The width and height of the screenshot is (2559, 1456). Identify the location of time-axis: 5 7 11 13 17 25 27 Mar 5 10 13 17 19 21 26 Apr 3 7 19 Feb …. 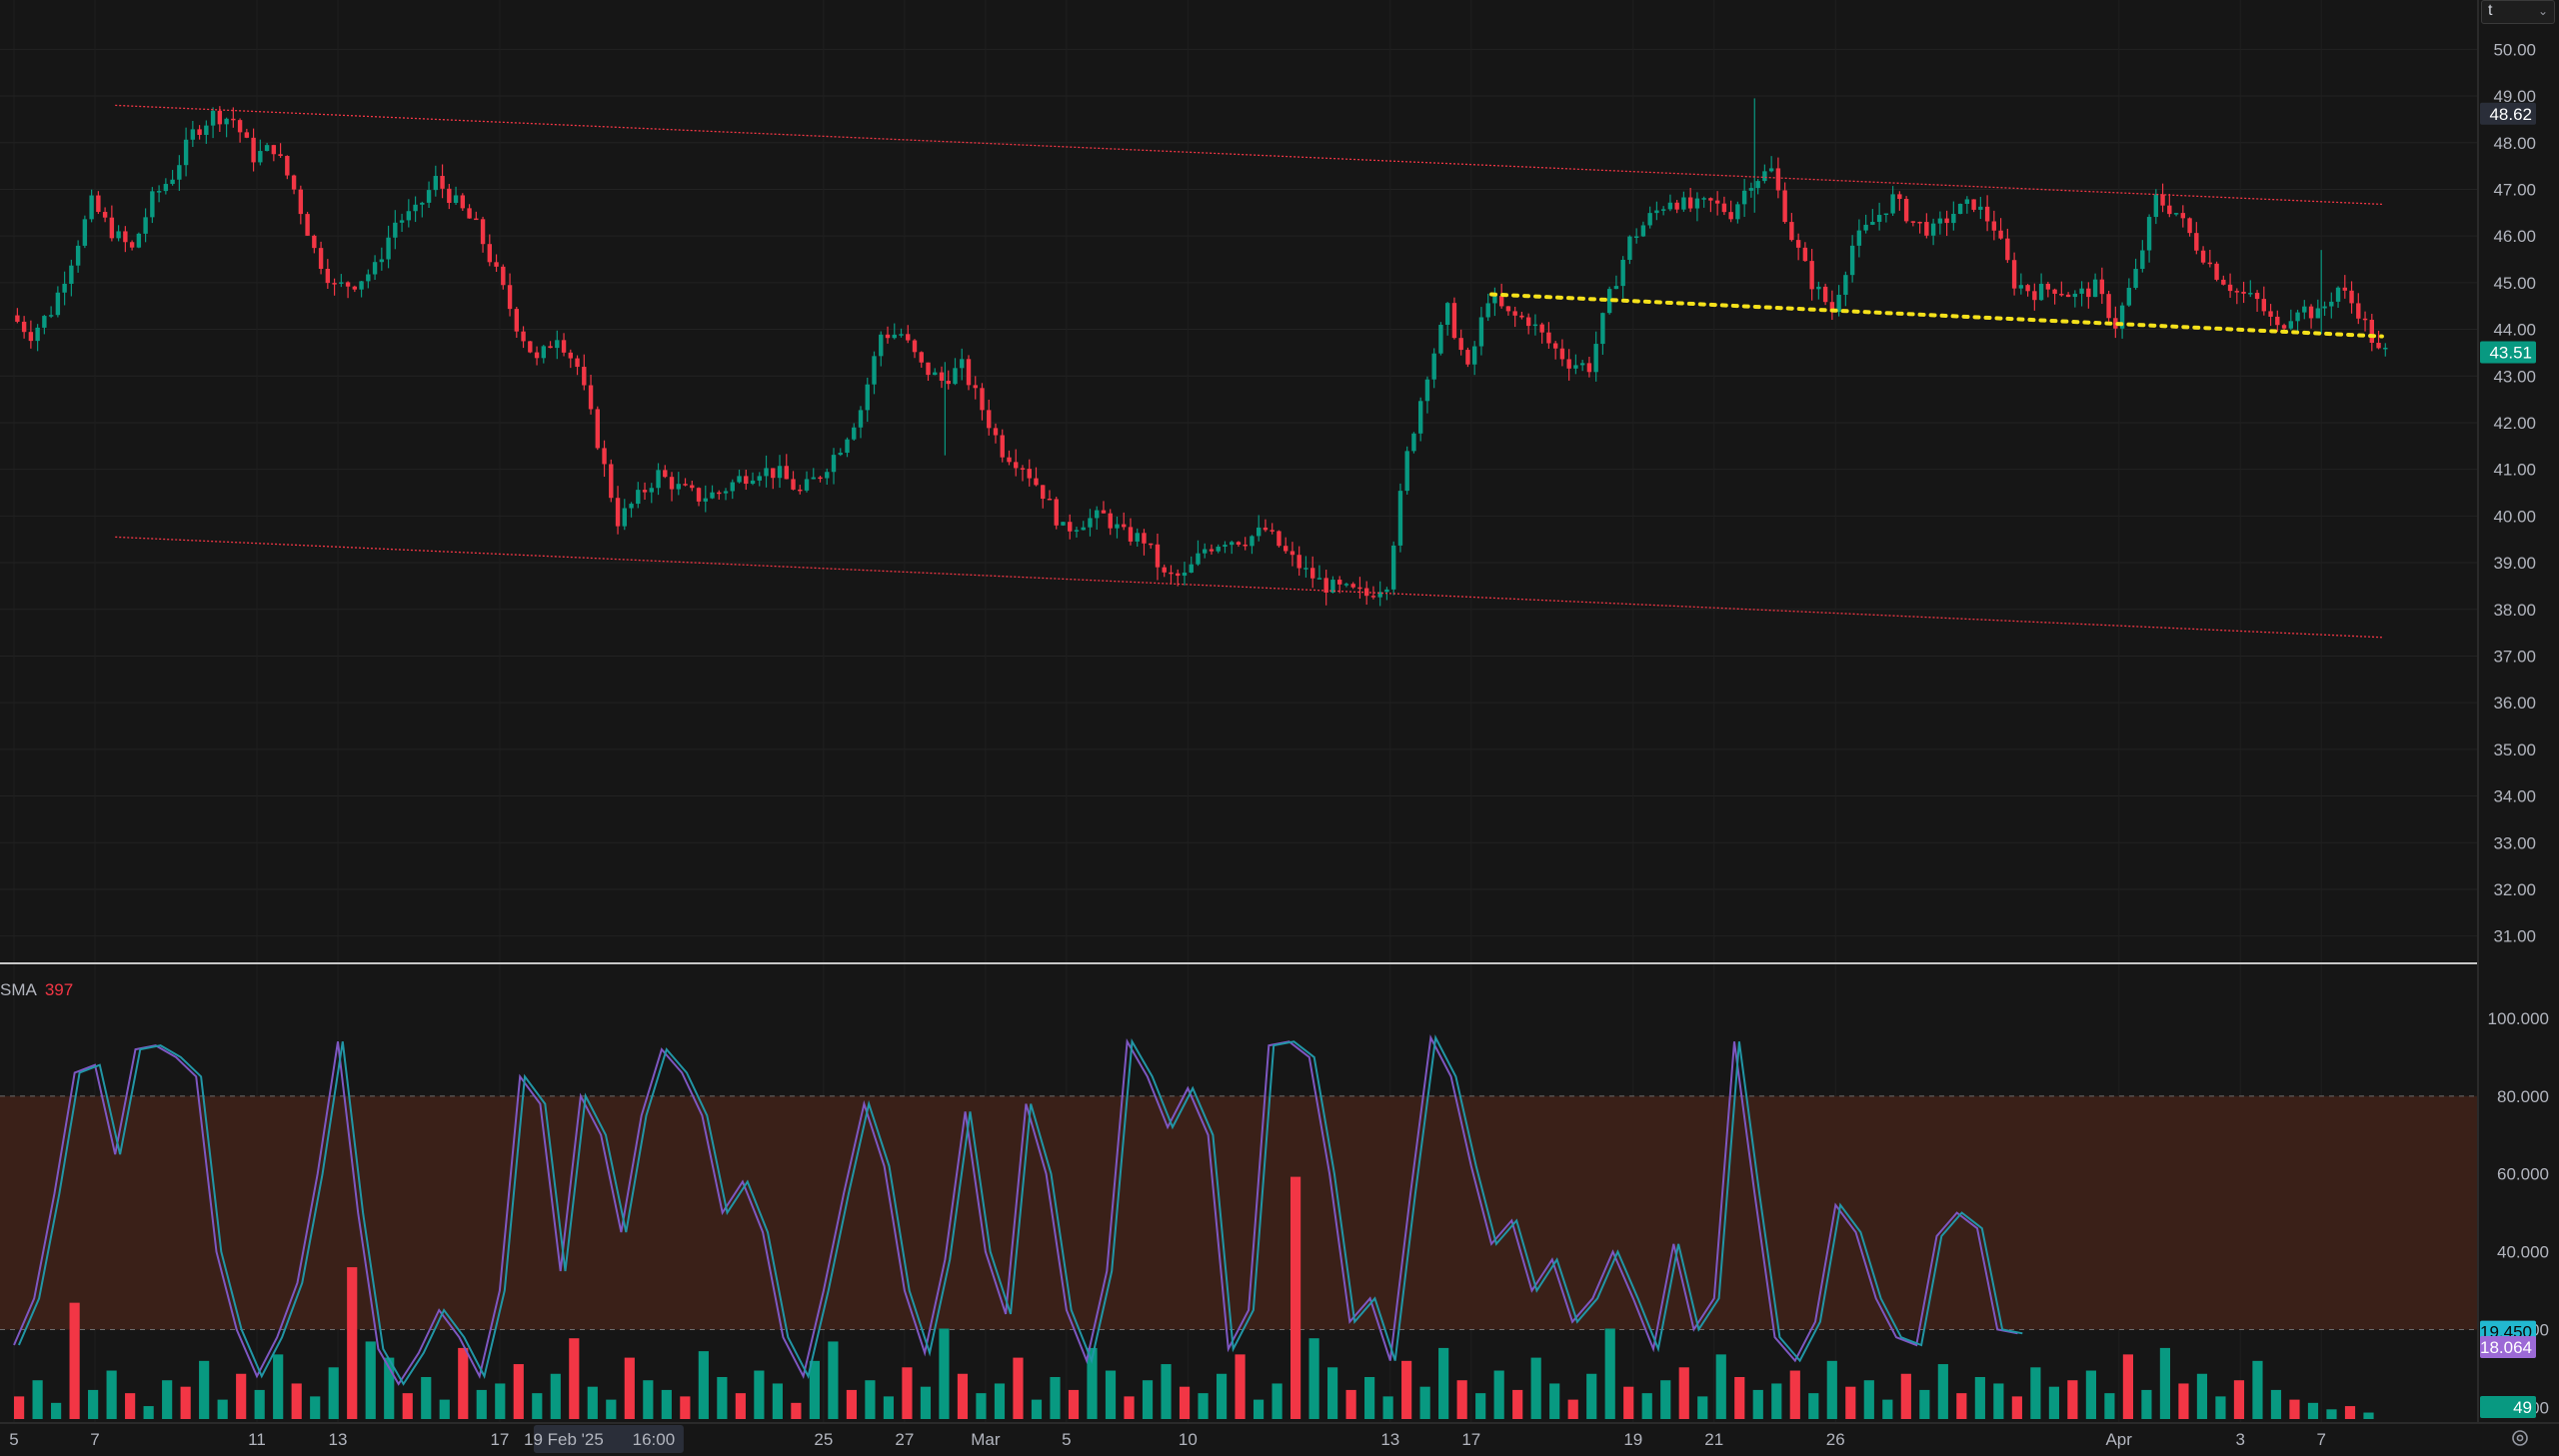
(1167, 1439).